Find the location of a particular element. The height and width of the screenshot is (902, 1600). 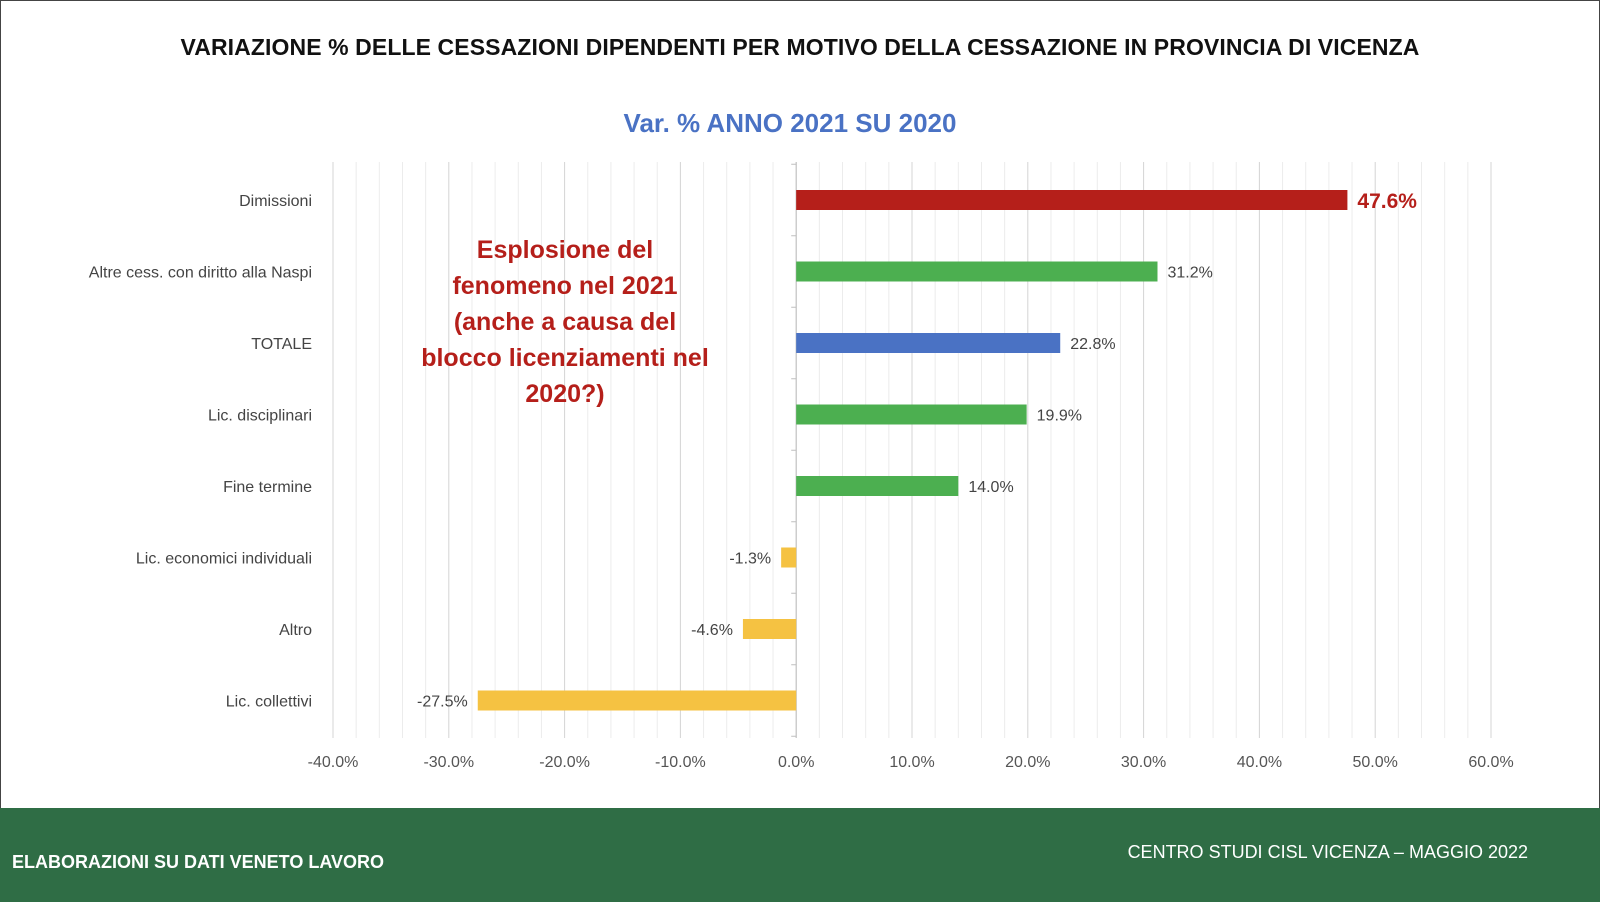

category-label: Altre cess. con diritto alla Naspi is located at coordinates (200, 273).